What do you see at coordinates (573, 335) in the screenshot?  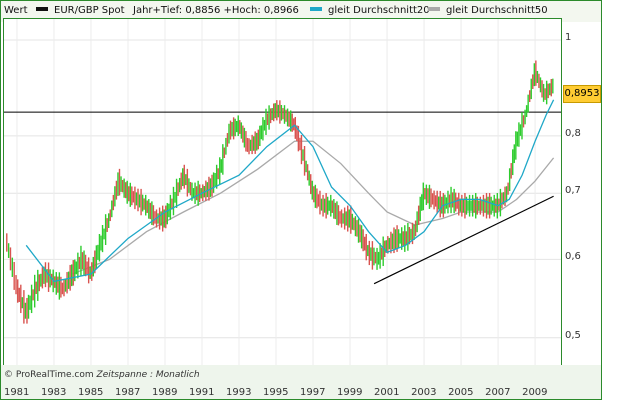 I see `y-tick-label: 0,5` at bounding box center [573, 335].